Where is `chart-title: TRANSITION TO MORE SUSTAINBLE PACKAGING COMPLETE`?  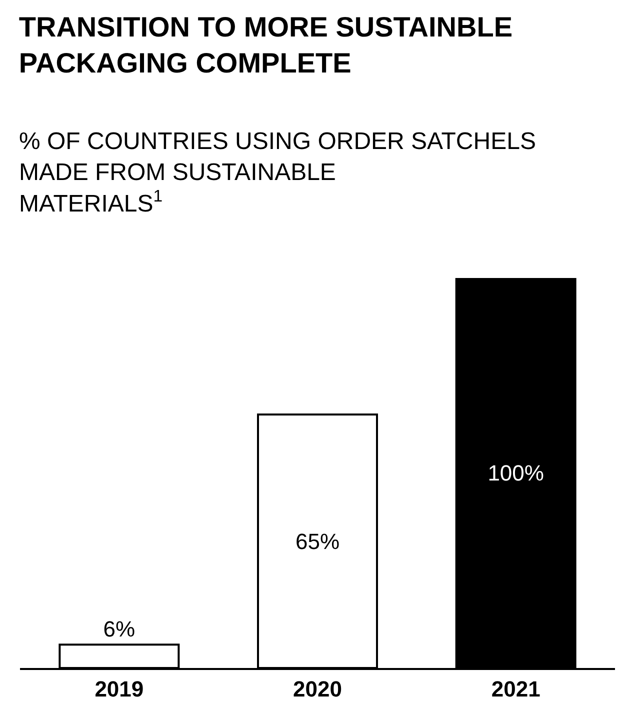
chart-title: TRANSITION TO MORE SUSTAINBLE PACKAGING COMPLETE is located at coordinates (265, 45).